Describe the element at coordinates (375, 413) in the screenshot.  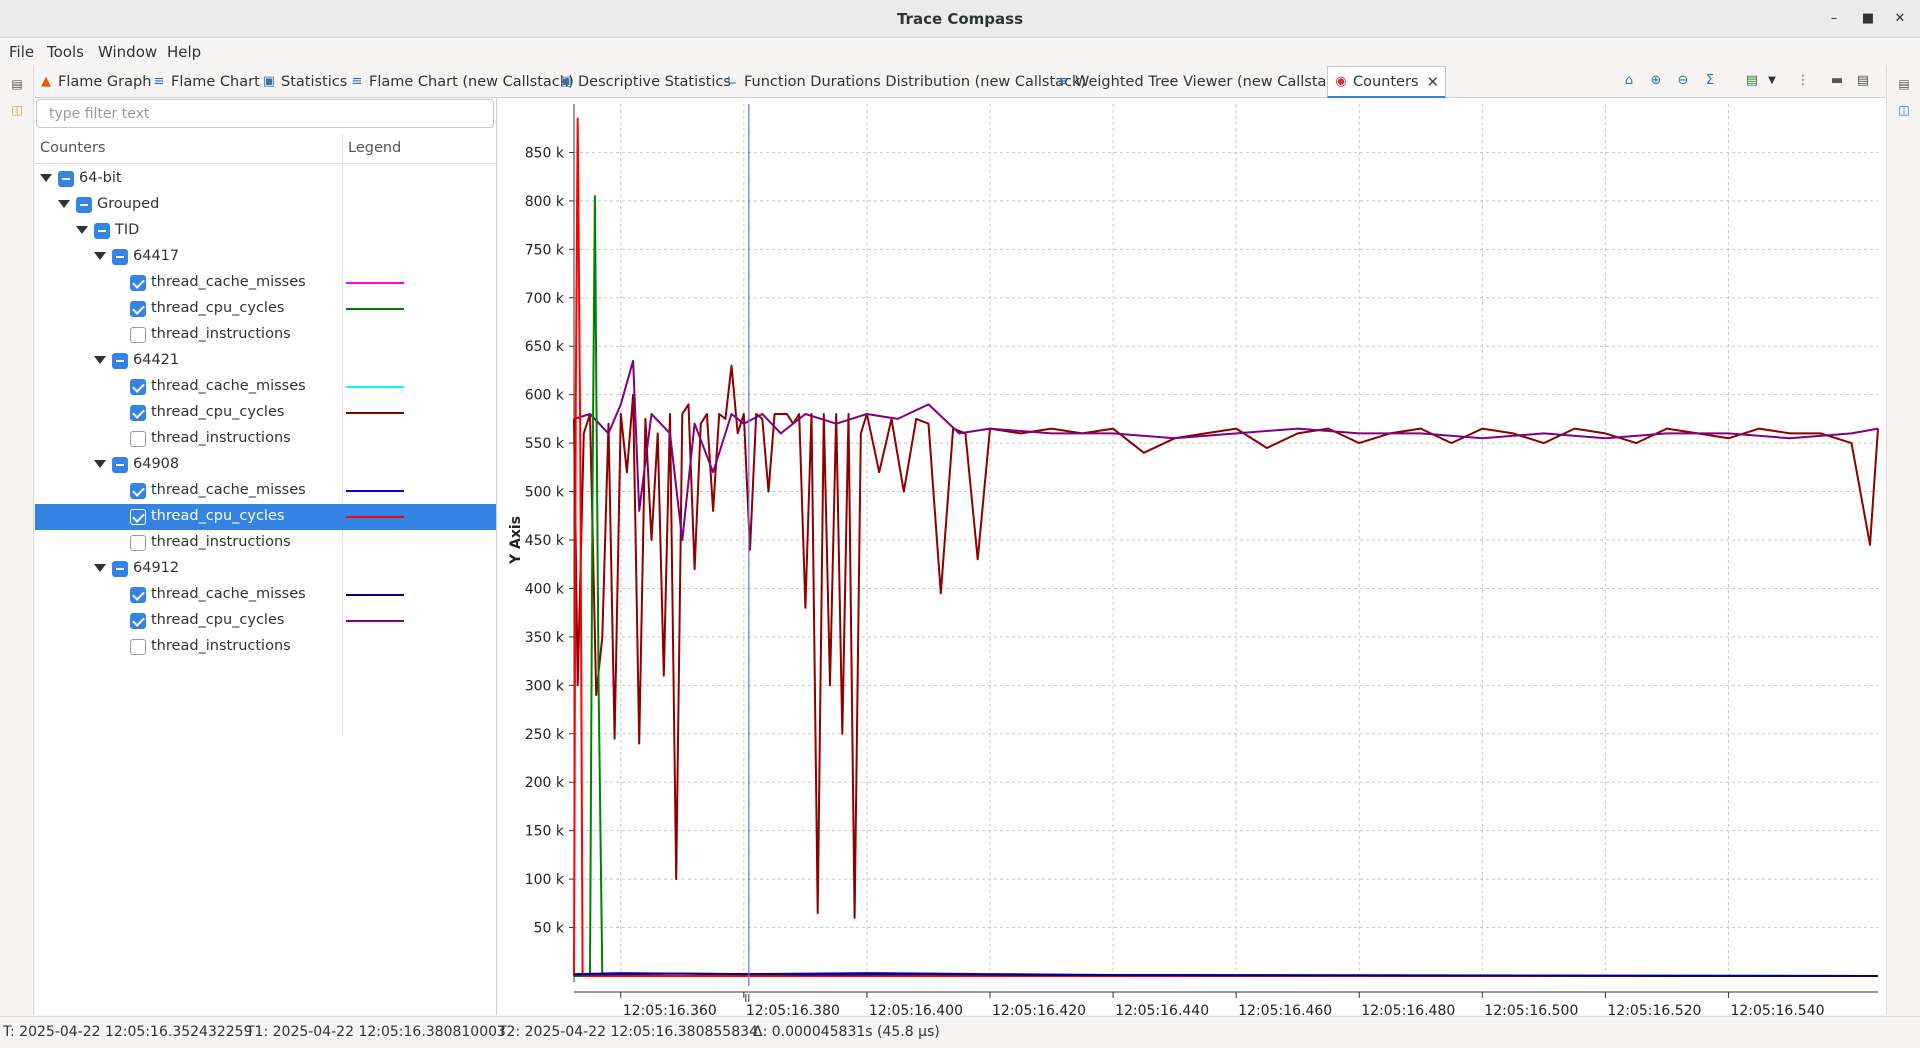
I see `legend-swatch` at that location.